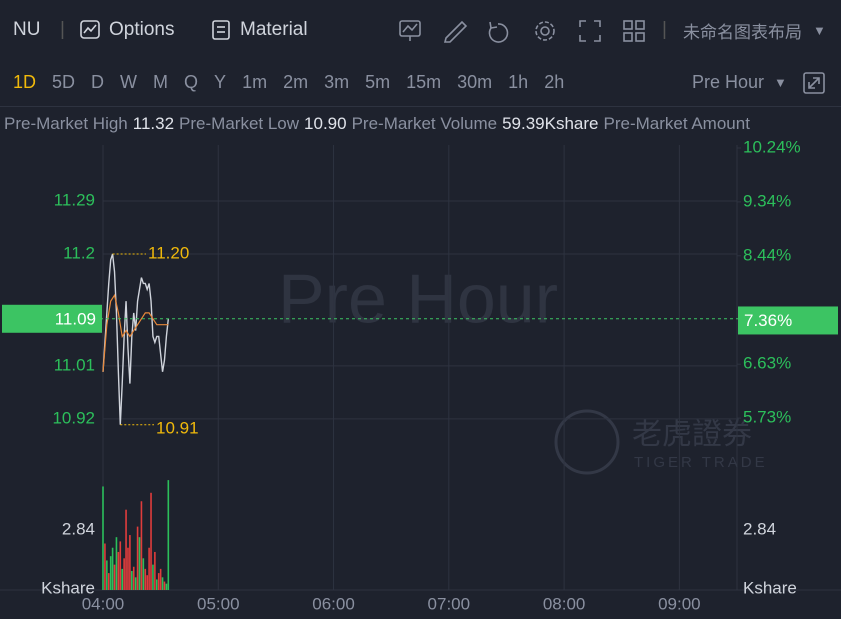  Describe the element at coordinates (564, 603) in the screenshot. I see `x-tick-label: 08:00` at that location.